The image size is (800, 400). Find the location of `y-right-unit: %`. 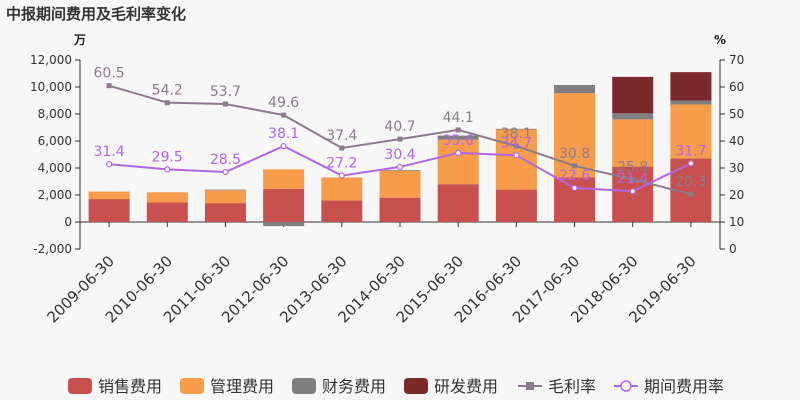

y-right-unit: % is located at coordinates (720, 40).